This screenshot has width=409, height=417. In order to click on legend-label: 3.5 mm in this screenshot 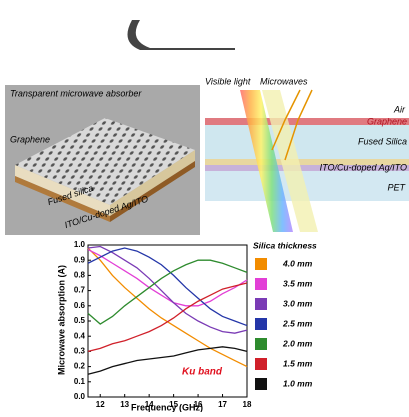, I will do `click(298, 283)`.